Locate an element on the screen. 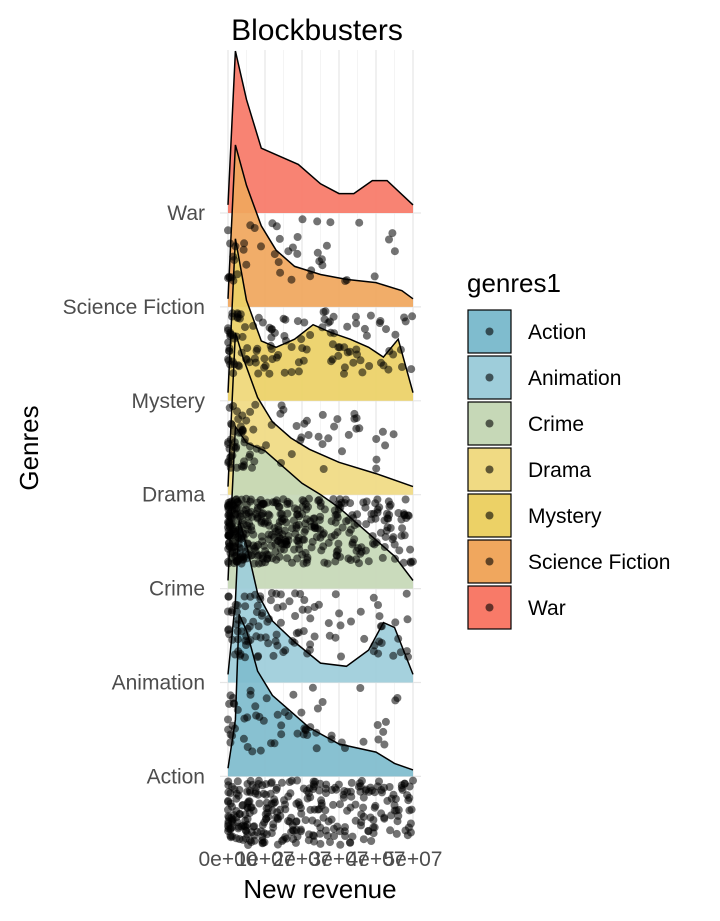  x-axis-title: New revenue is located at coordinates (319, 889).